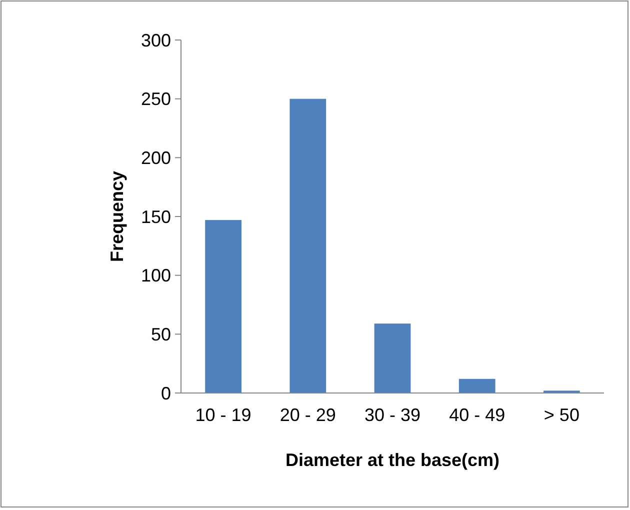 This screenshot has height=510, width=630. I want to click on x-axis-title: Diameter at the base(cm), so click(392, 460).